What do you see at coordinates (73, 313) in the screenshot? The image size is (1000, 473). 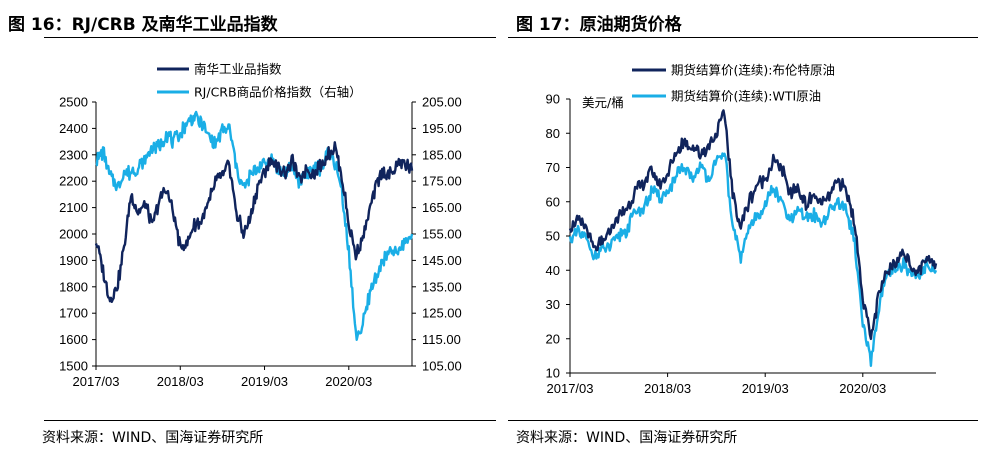 I see `y-left-tick-label: 1700` at bounding box center [73, 313].